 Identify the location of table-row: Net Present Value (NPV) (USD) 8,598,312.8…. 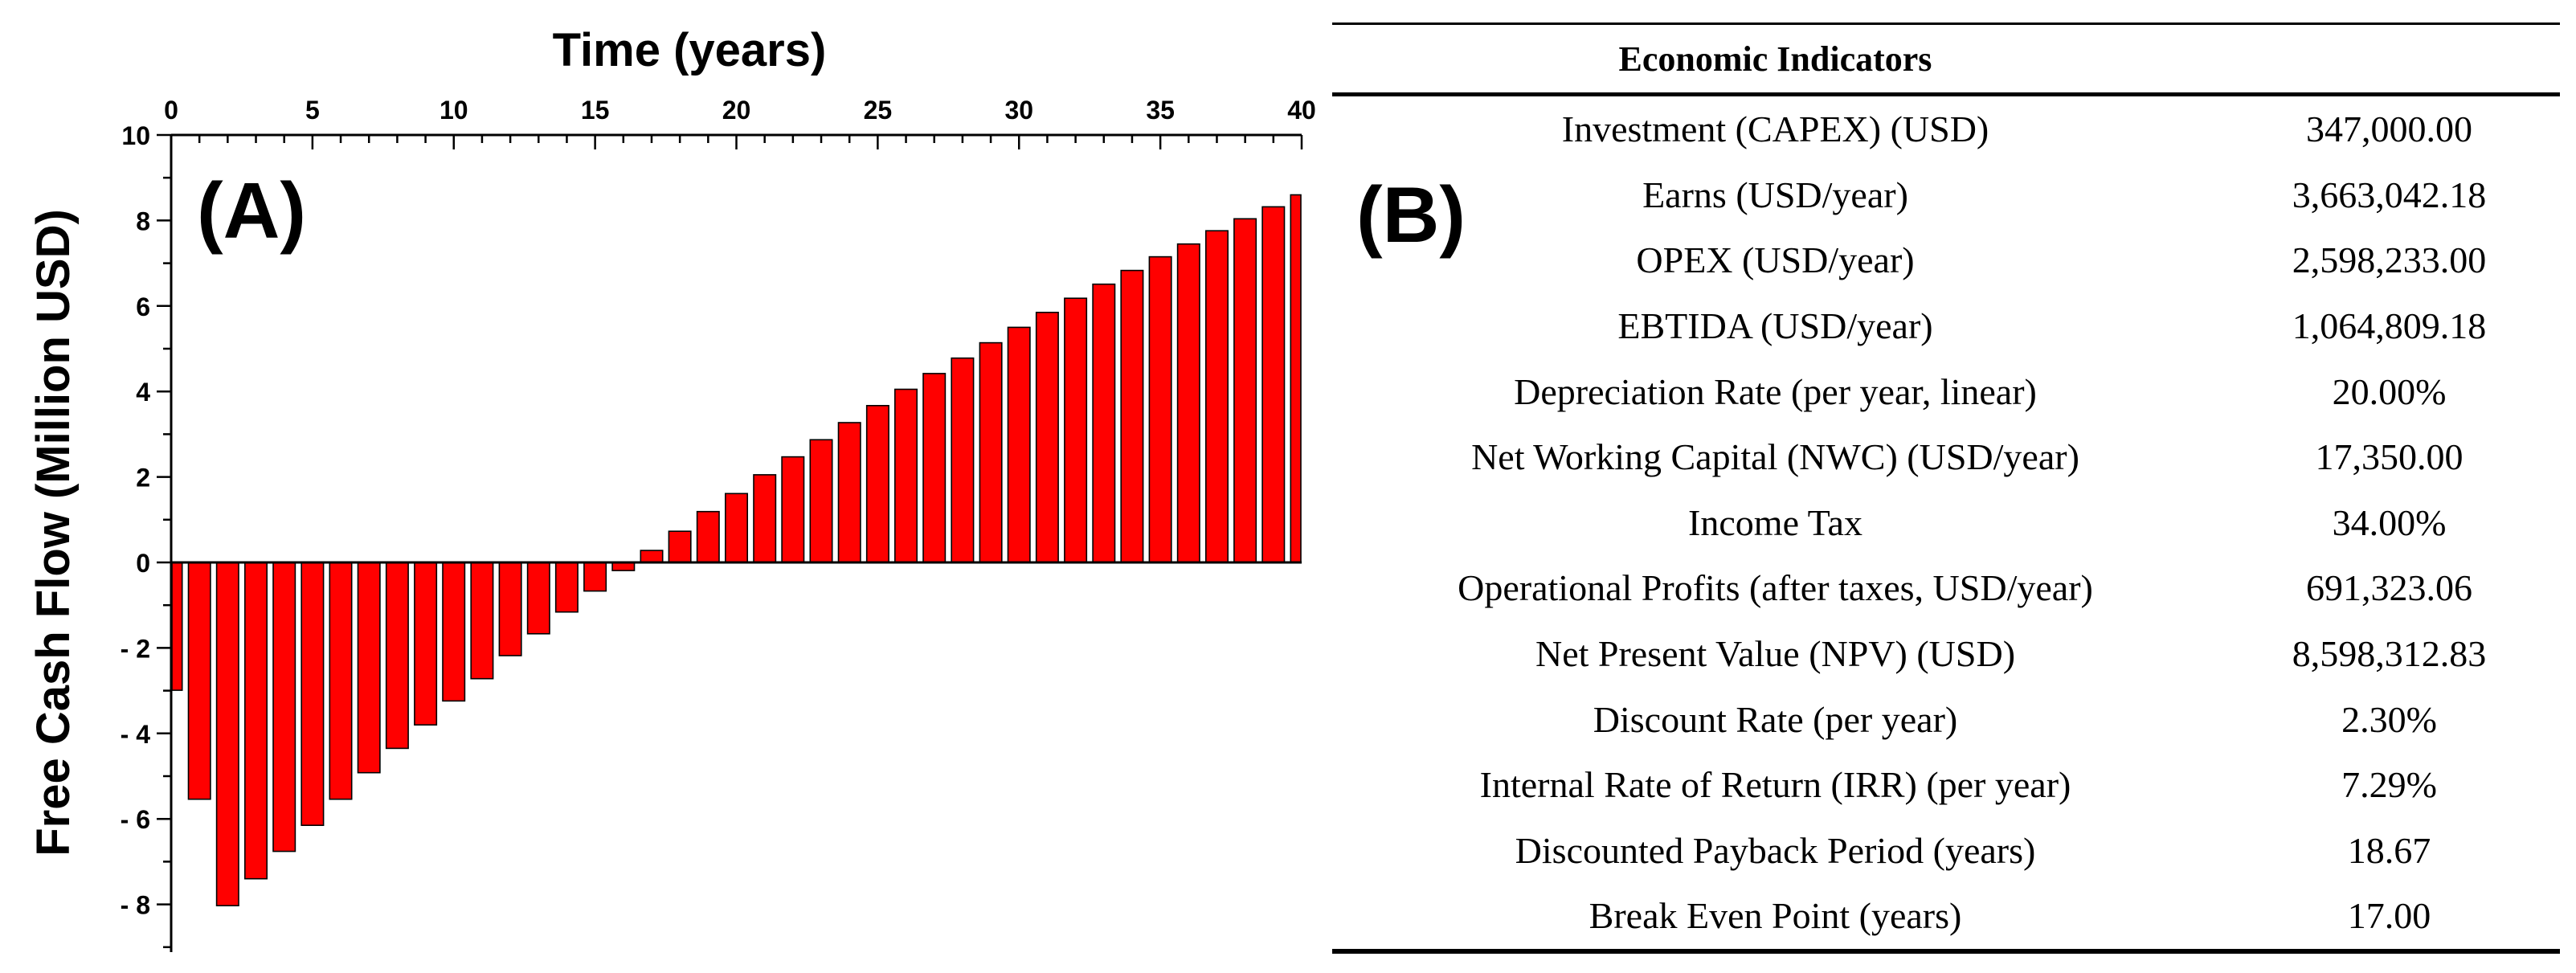
(1946, 654).